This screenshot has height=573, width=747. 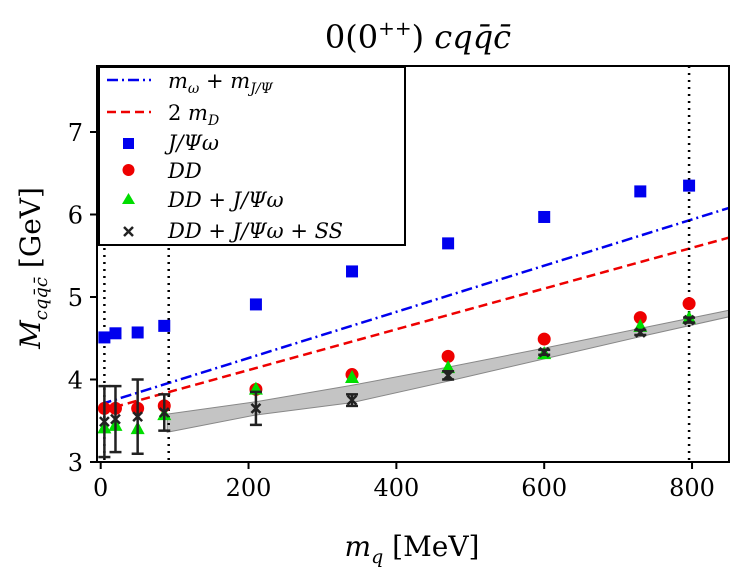 I want to click on y-tick-label-4: 7, so click(x=75, y=133).